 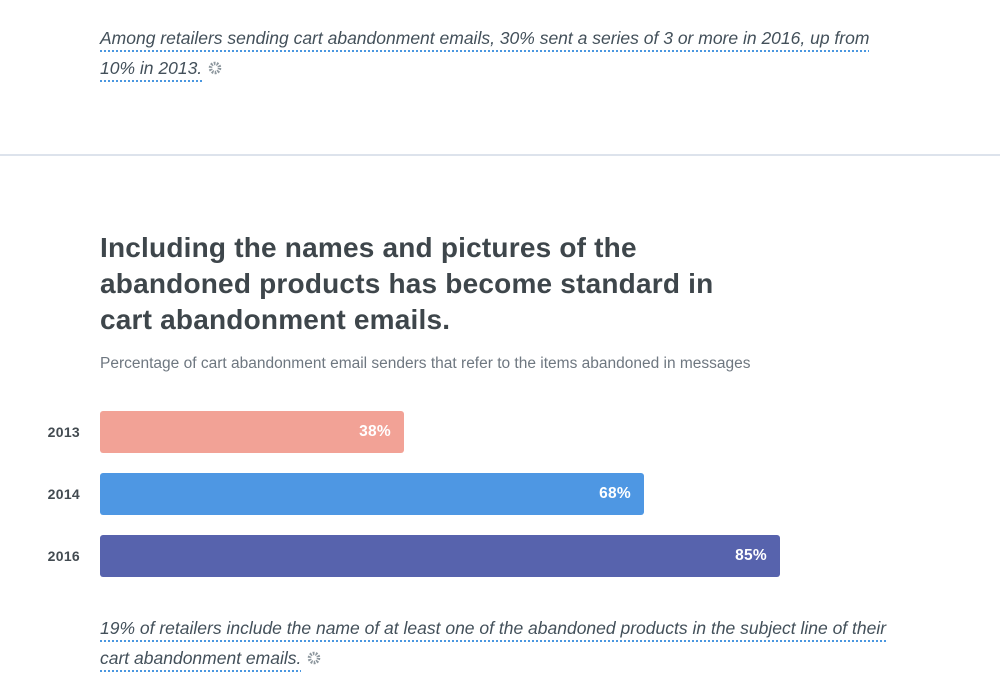 What do you see at coordinates (63, 432) in the screenshot?
I see `category-label: 2013` at bounding box center [63, 432].